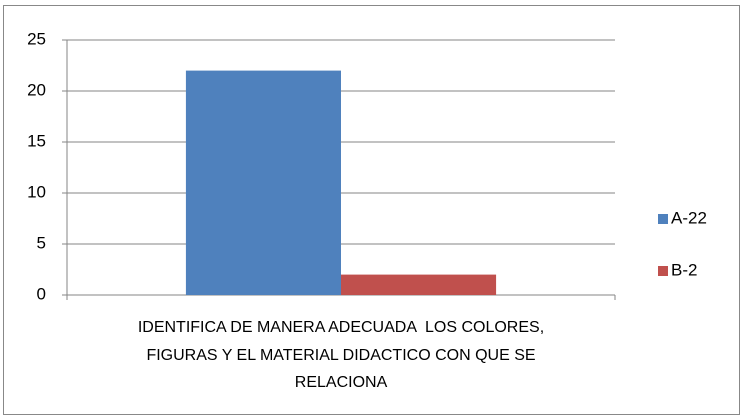 The image size is (743, 420). I want to click on y-tick-label: 0, so click(41, 293).